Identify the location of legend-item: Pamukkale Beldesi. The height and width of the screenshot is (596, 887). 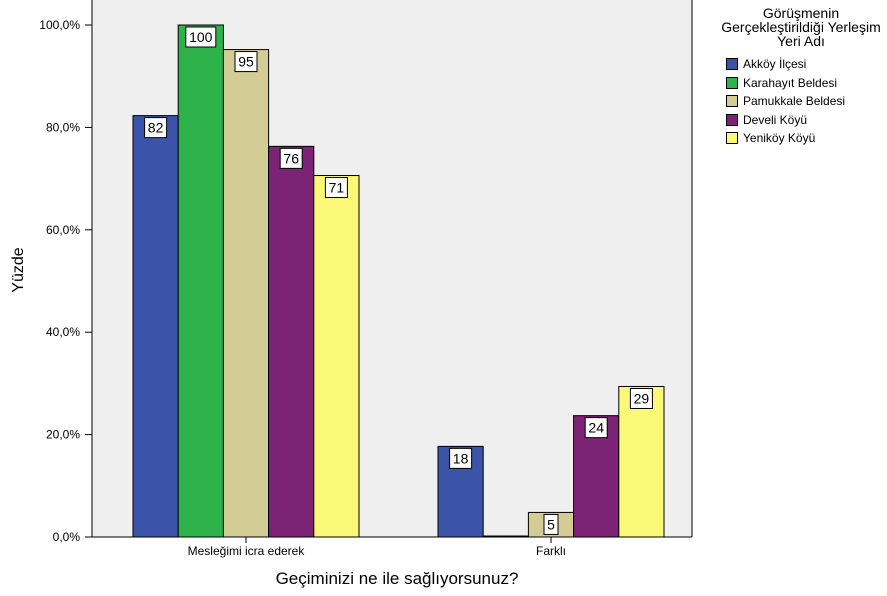
(806, 101).